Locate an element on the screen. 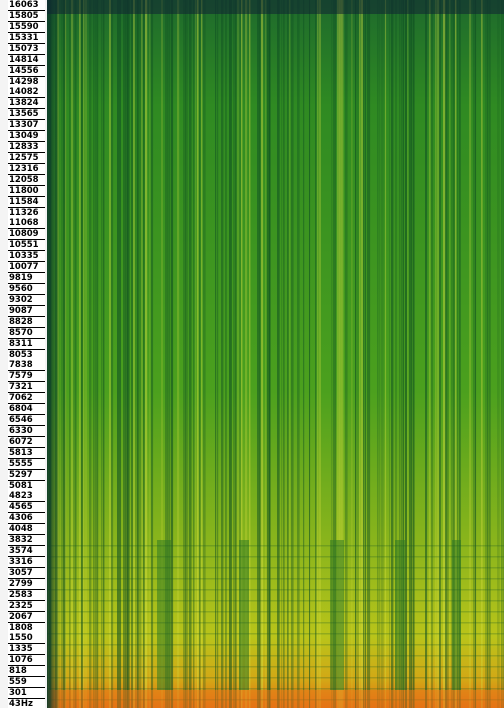 Image resolution: width=504 pixels, height=708 pixels. frequency-label: 8828 is located at coordinates (26, 322).